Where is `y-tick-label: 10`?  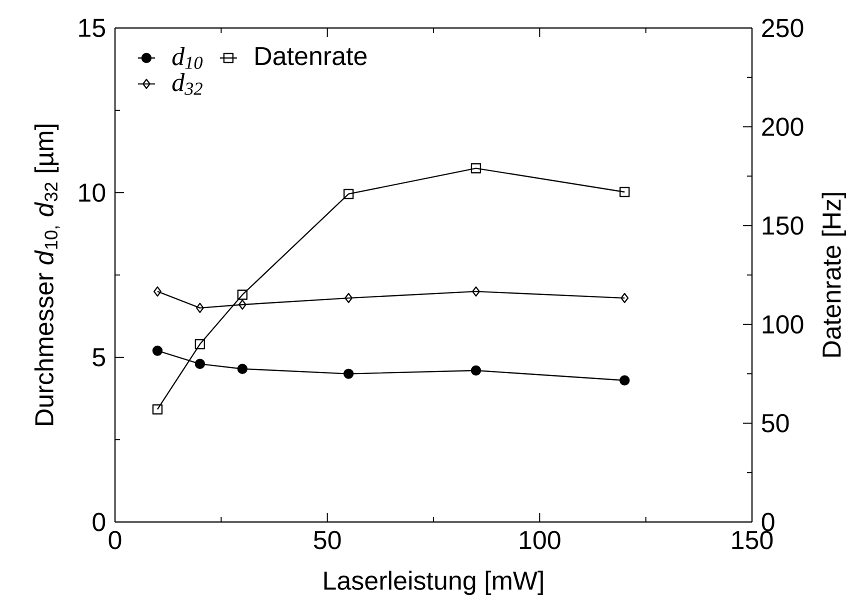 y-tick-label: 10 is located at coordinates (92, 192).